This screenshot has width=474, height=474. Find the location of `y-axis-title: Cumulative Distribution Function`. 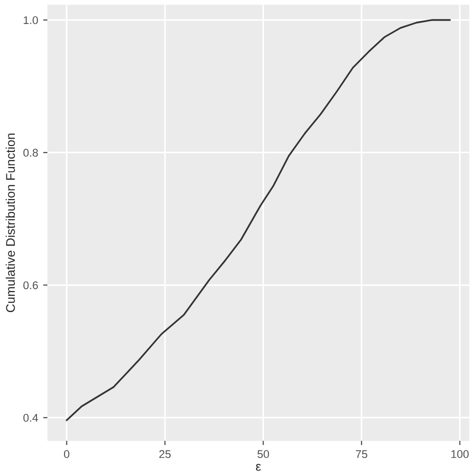

y-axis-title: Cumulative Distribution Function is located at coordinates (10, 223).